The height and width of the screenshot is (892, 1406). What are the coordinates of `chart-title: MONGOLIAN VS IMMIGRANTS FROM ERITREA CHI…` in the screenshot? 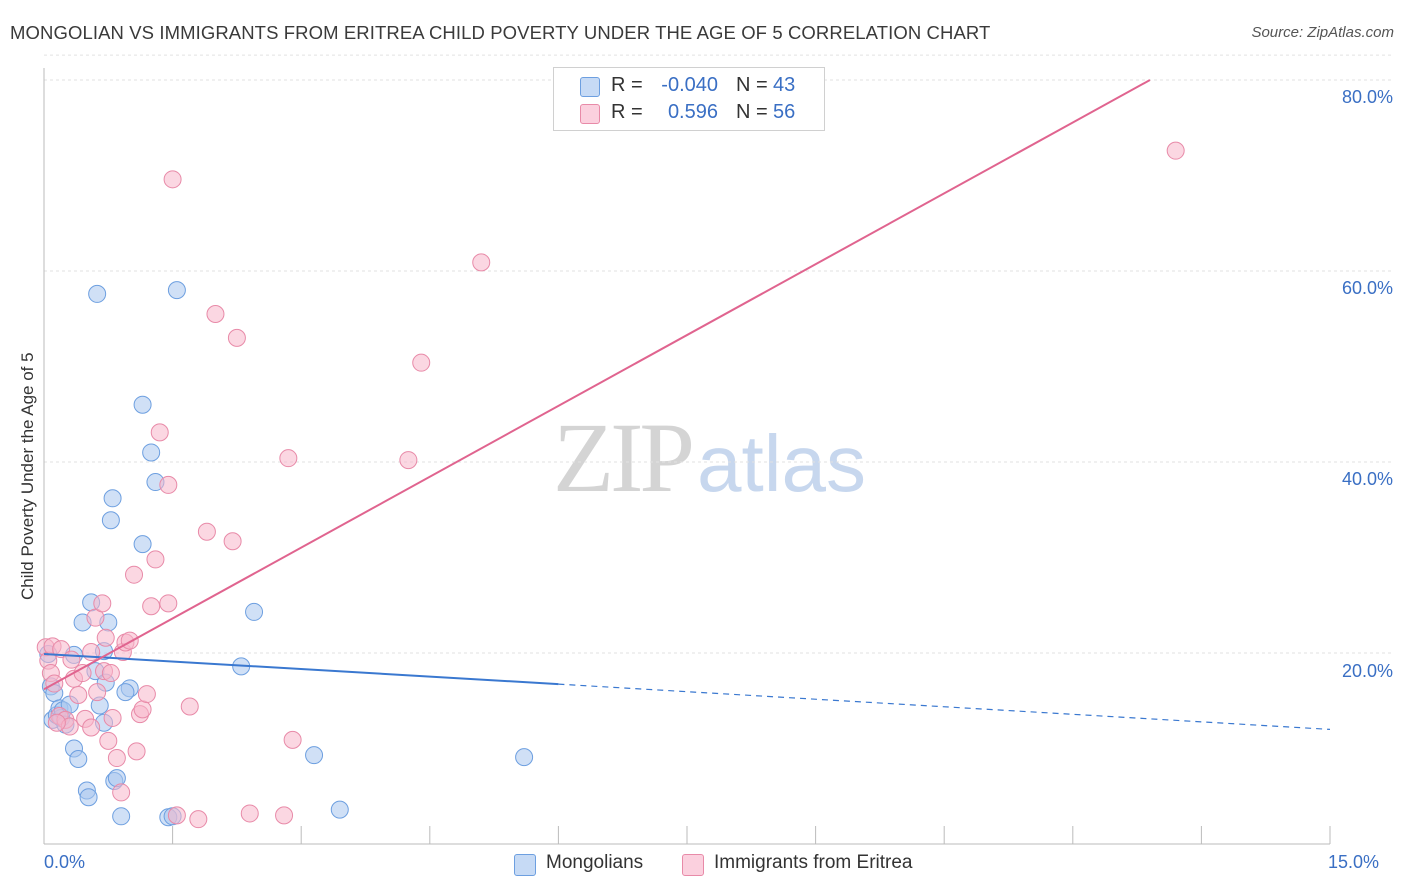 It's located at (500, 32).